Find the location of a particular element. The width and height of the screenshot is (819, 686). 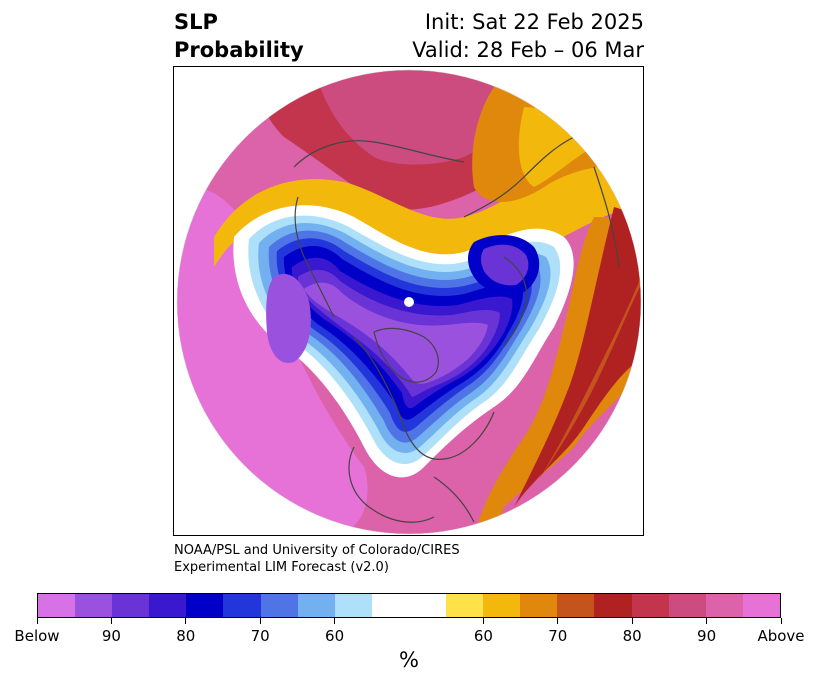

colorbar-tick-label: Below is located at coordinates (37, 636).